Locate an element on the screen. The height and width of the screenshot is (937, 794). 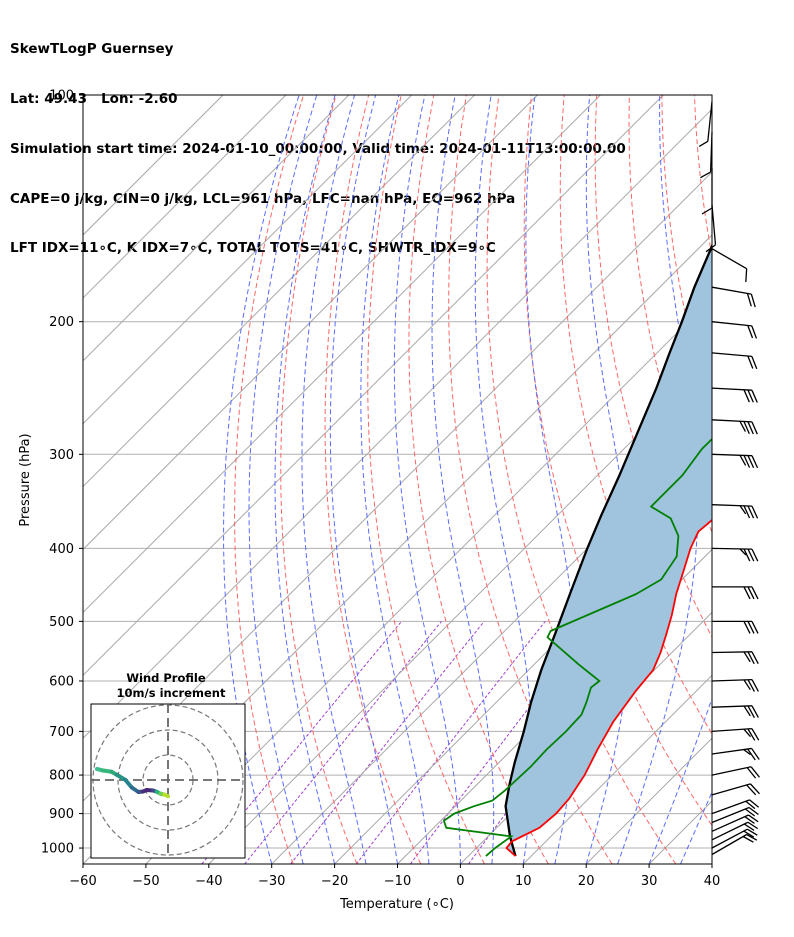
x-tick-label: 20 is located at coordinates (586, 881).